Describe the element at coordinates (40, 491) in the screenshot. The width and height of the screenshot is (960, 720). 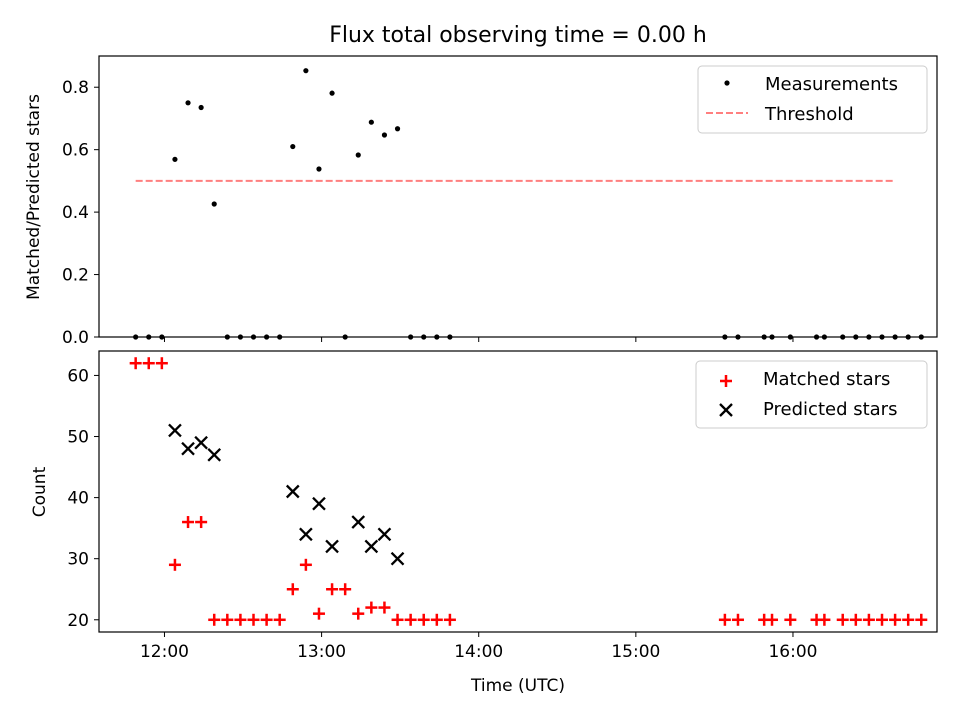
I see `bottom-ylabel: Count` at that location.